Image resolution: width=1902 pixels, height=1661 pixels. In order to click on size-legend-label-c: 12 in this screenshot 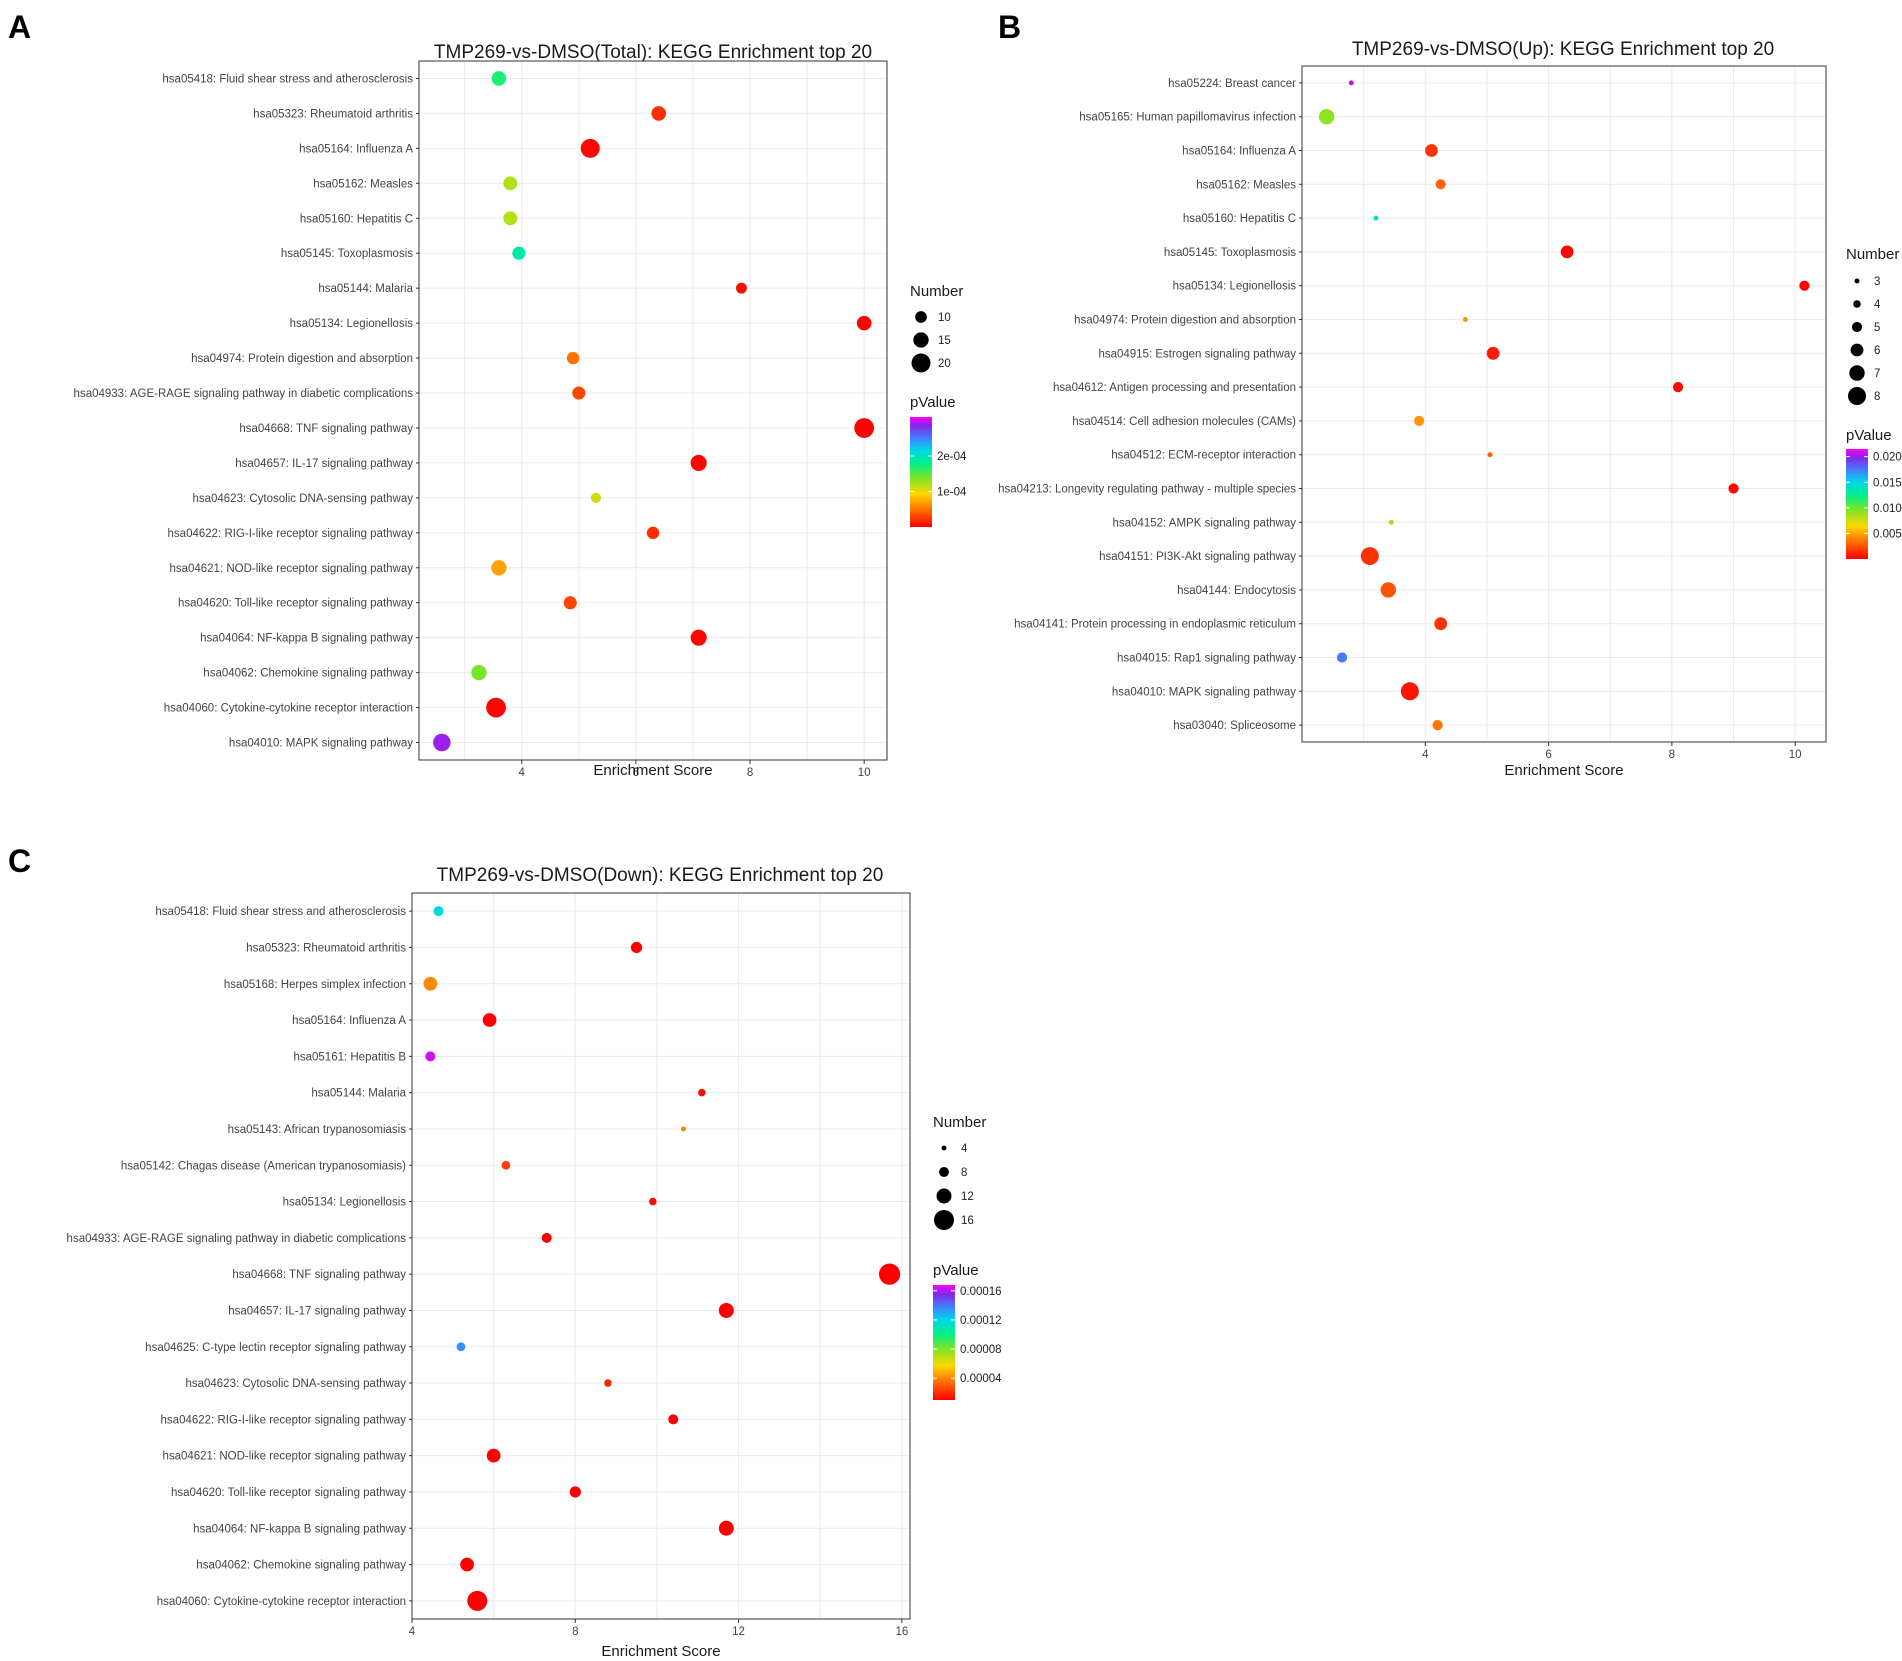, I will do `click(967, 1197)`.